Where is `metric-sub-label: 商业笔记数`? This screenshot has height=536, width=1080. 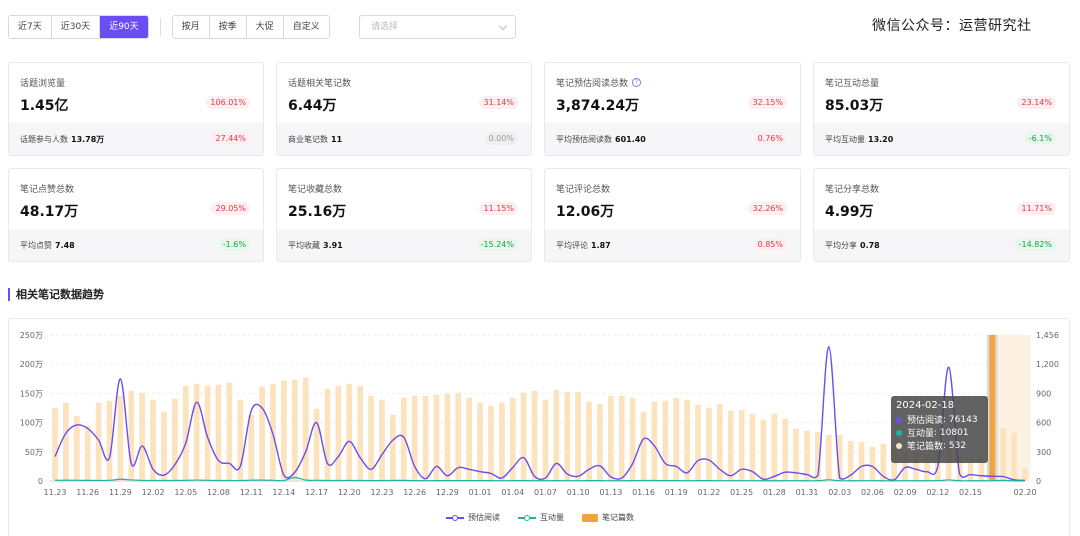
metric-sub-label: 商业笔记数 is located at coordinates (308, 139).